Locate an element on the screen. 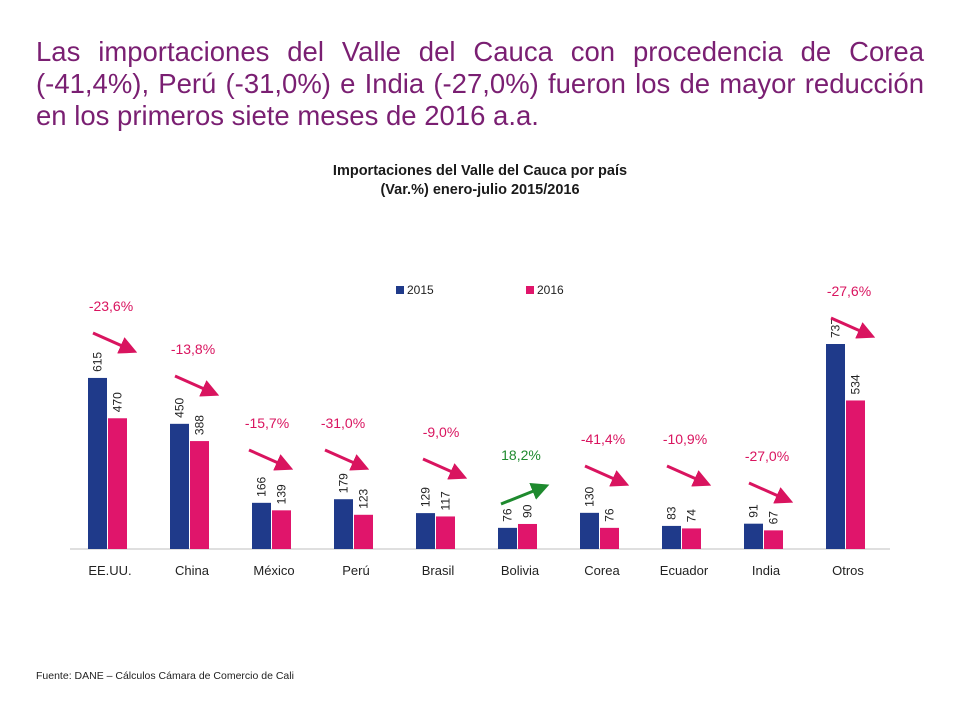  variation-label-9: -27,6% is located at coordinates (849, 291).